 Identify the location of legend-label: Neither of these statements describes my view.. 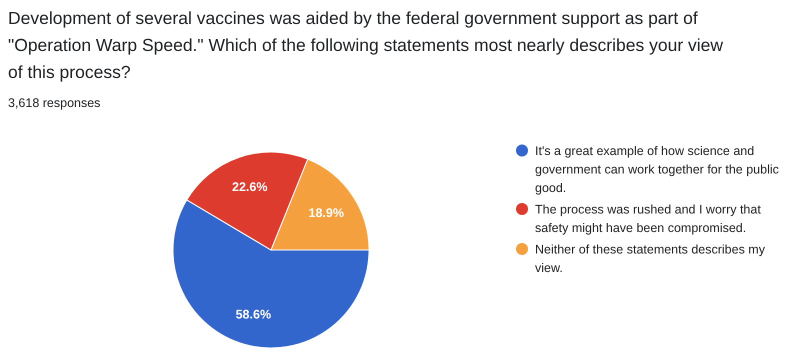
(650, 258).